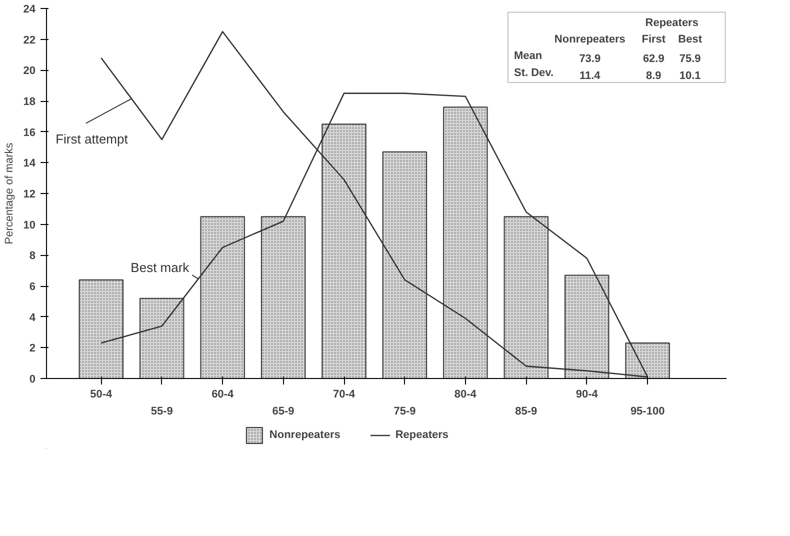 The width and height of the screenshot is (790, 536). What do you see at coordinates (526, 412) in the screenshot?
I see `x-tick-label: 85-9` at bounding box center [526, 412].